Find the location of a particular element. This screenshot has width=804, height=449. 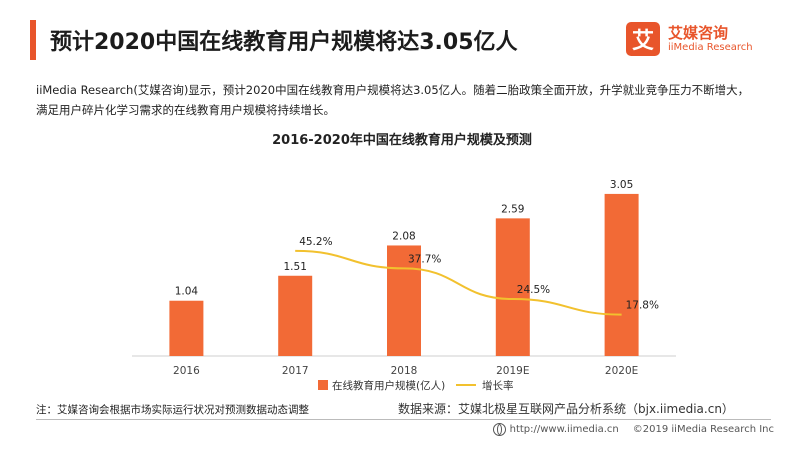

growth-rate-label: 37.7% is located at coordinates (424, 259).